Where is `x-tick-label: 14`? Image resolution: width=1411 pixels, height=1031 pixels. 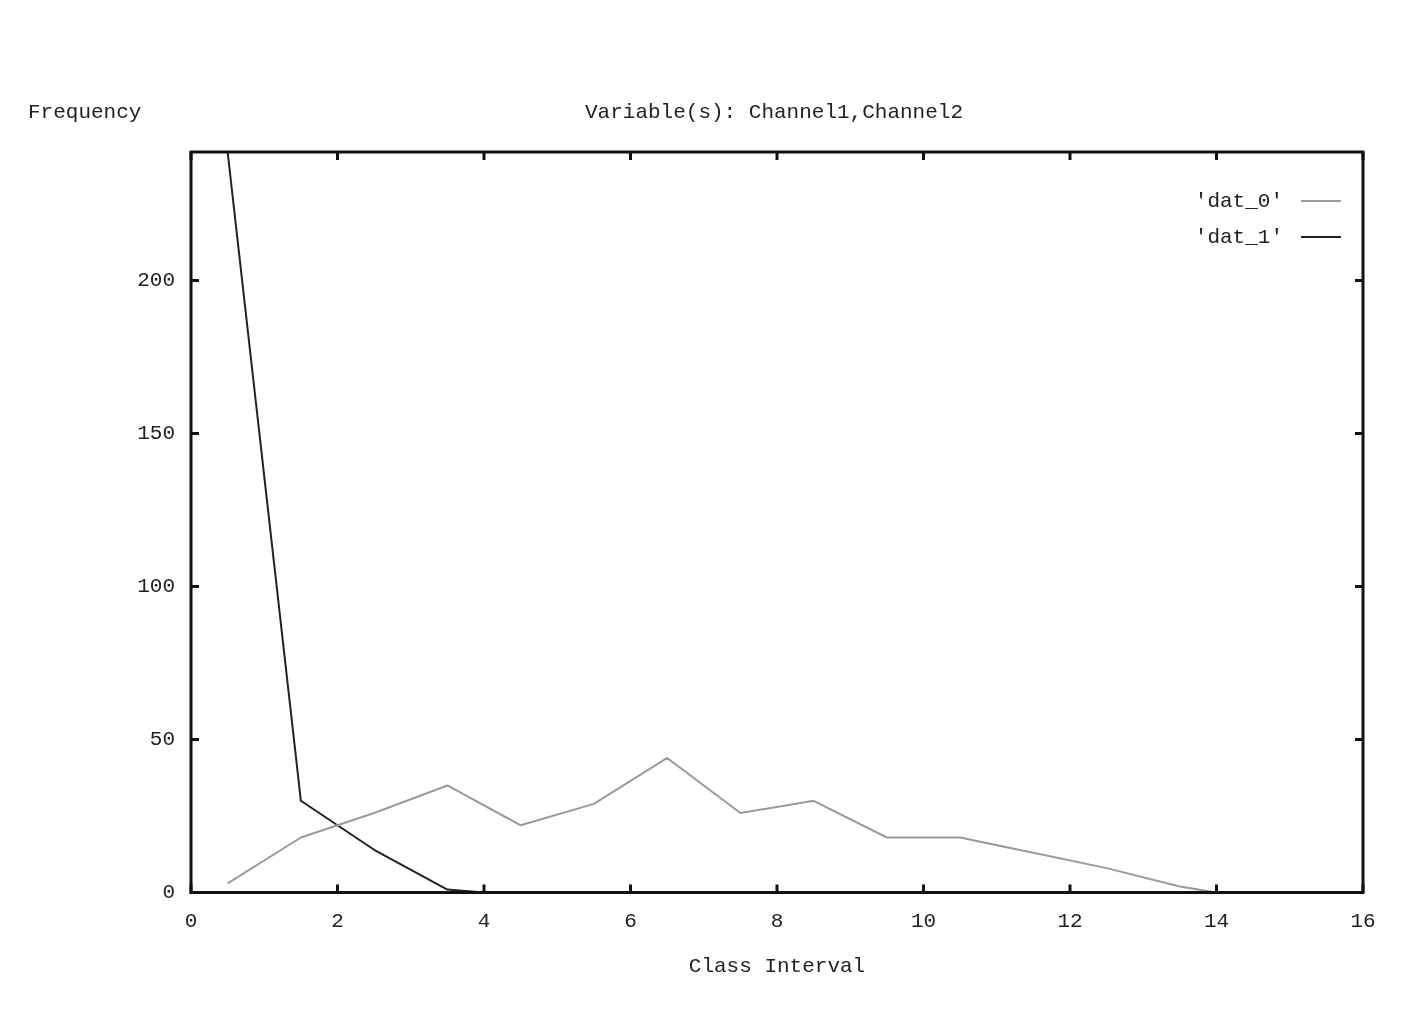
x-tick-label: 14 is located at coordinates (1216, 921).